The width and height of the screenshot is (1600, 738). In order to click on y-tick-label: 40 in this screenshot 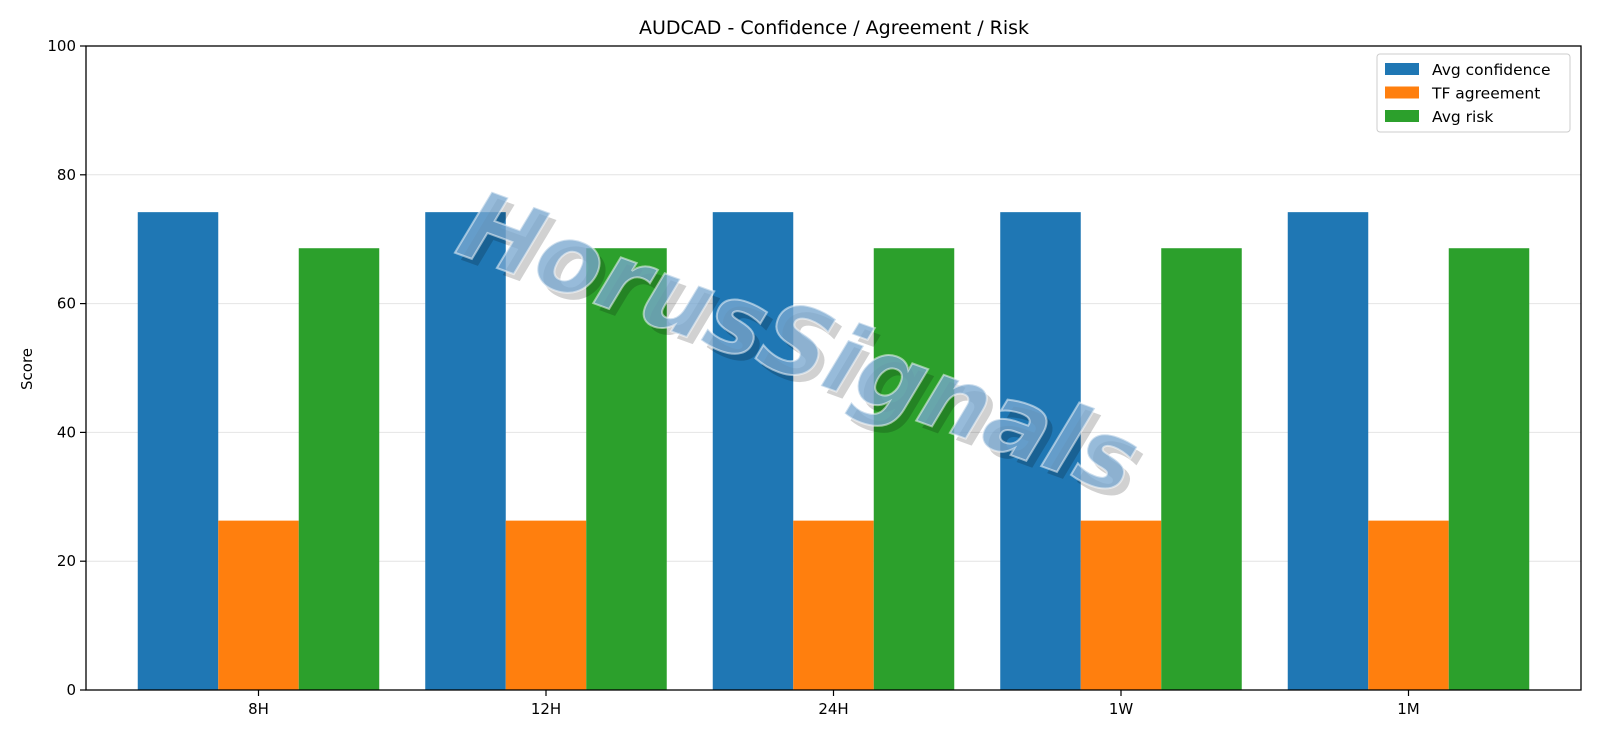, I will do `click(66, 432)`.